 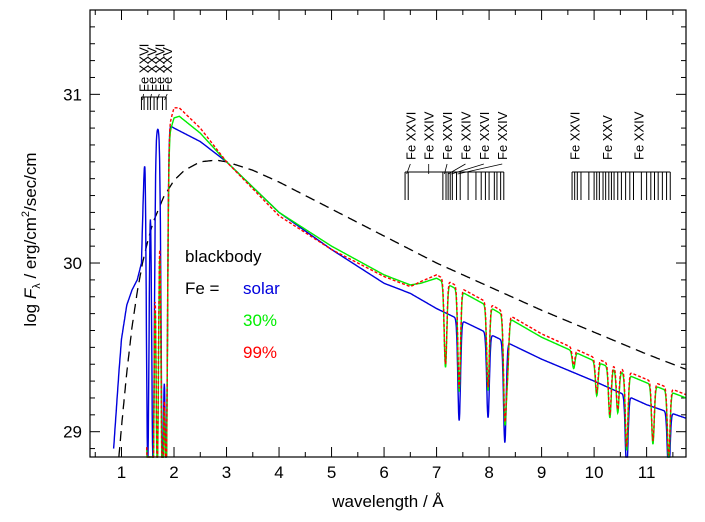 I want to click on x-tick-label: 2, so click(x=173, y=472).